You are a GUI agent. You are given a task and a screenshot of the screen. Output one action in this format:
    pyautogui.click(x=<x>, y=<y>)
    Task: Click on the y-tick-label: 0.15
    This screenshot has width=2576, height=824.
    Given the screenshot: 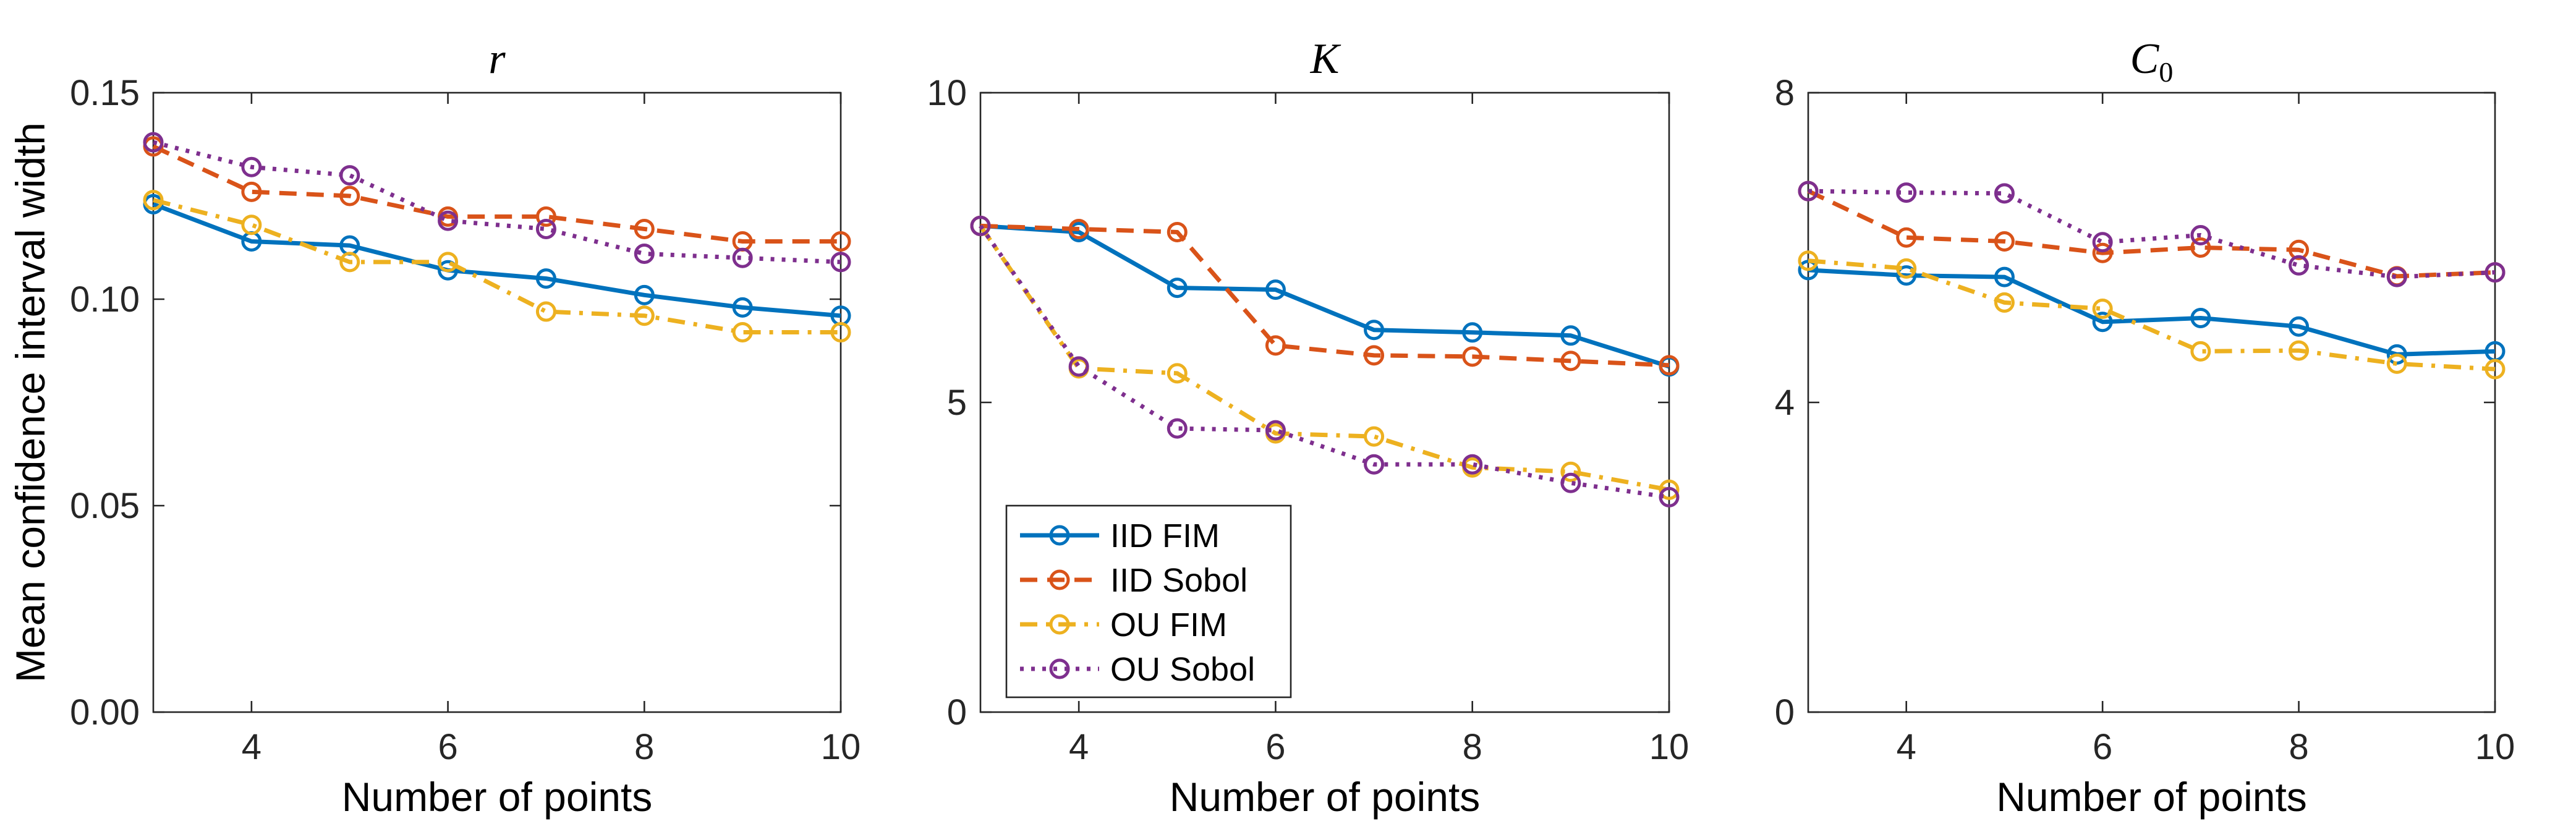 What is the action you would take?
    pyautogui.click(x=105, y=93)
    